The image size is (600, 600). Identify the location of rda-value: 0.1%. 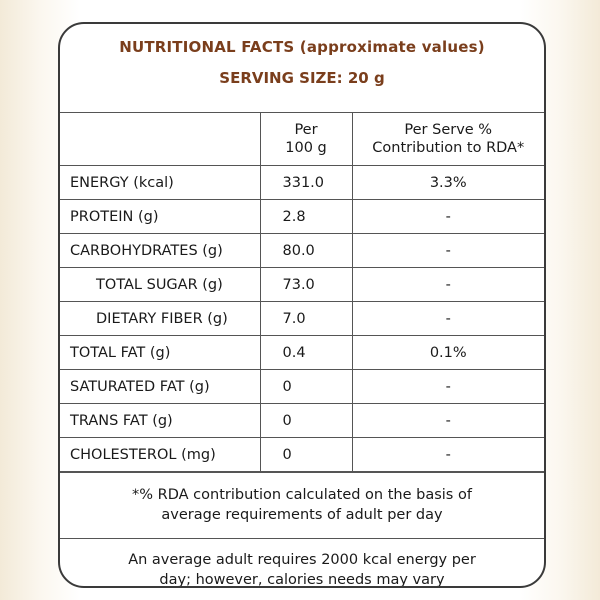
(447, 352).